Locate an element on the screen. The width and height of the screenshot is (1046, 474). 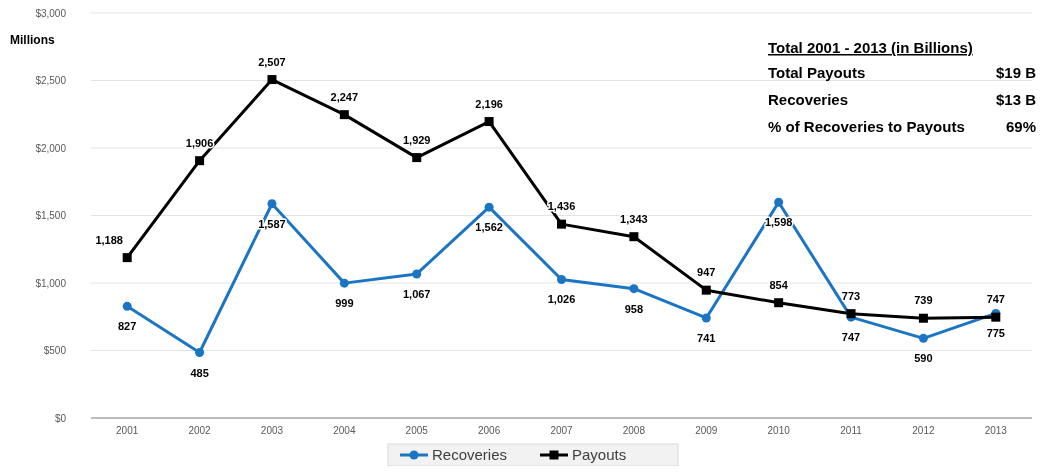
x-tick-label: 2009 is located at coordinates (706, 430).